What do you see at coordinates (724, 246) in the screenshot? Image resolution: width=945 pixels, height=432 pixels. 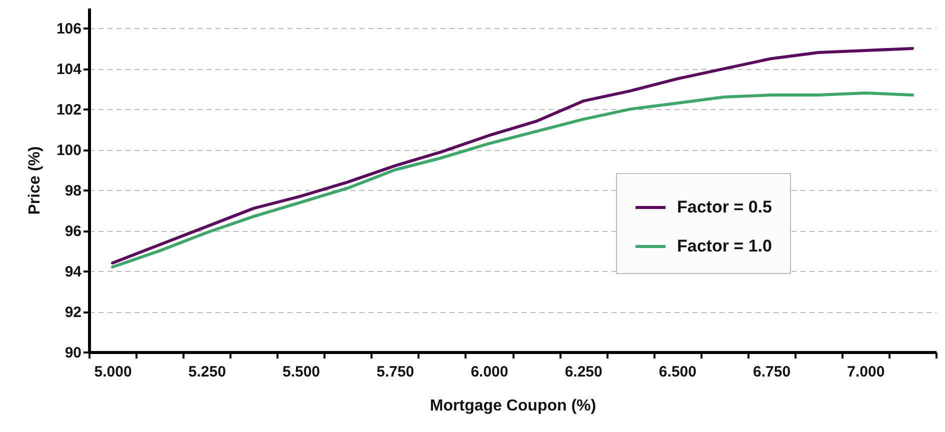 I see `legend-label: Factor = 1.0` at bounding box center [724, 246].